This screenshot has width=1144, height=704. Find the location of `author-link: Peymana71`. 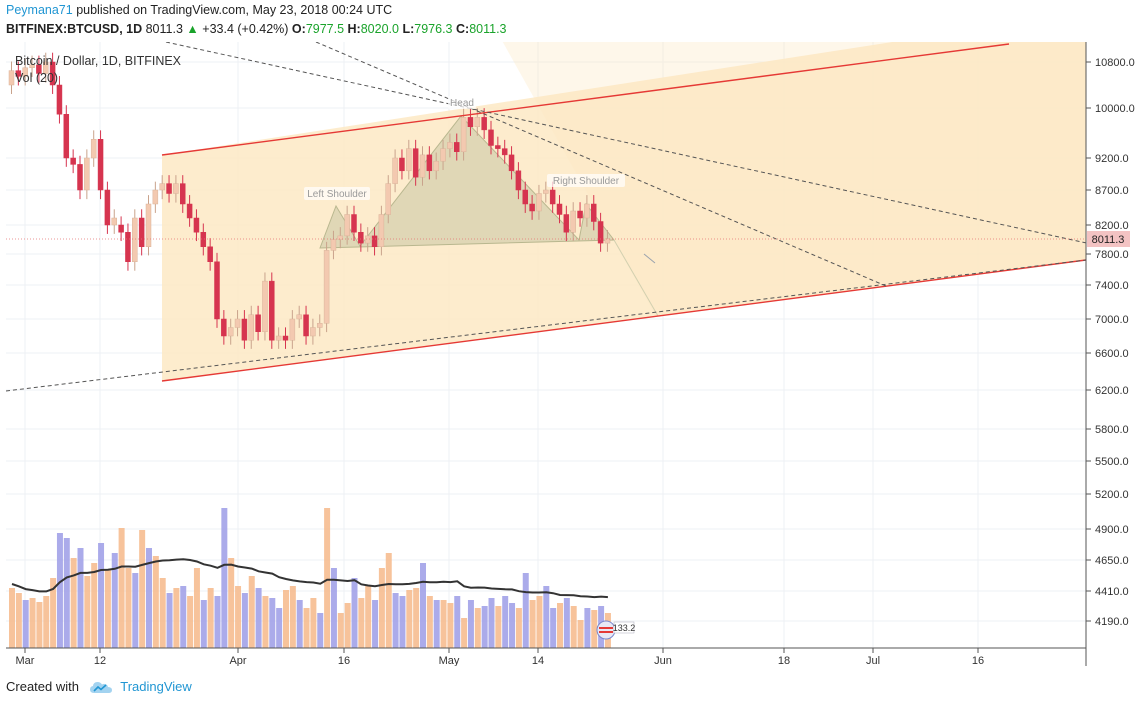

author-link: Peymana71 is located at coordinates (39, 10).